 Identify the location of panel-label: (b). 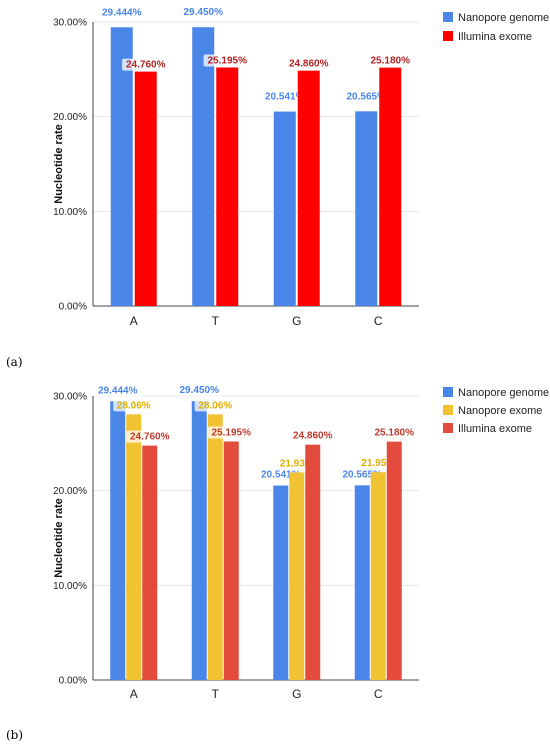
(14, 735).